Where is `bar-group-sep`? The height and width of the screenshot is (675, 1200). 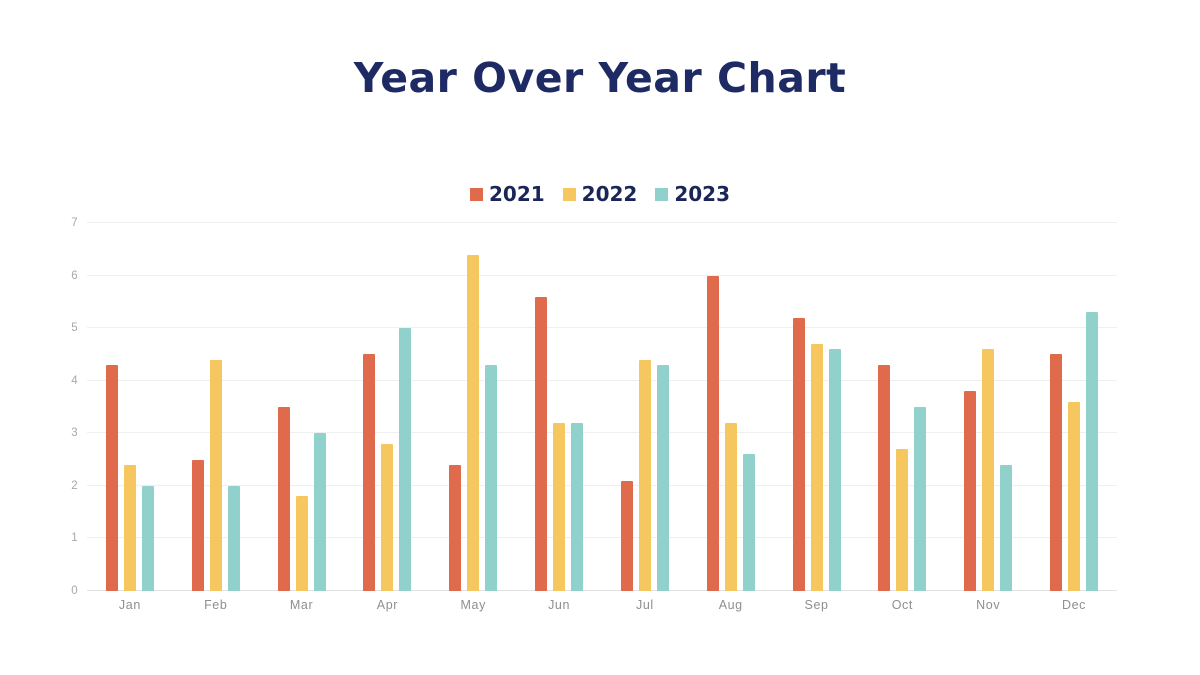 bar-group-sep is located at coordinates (817, 407).